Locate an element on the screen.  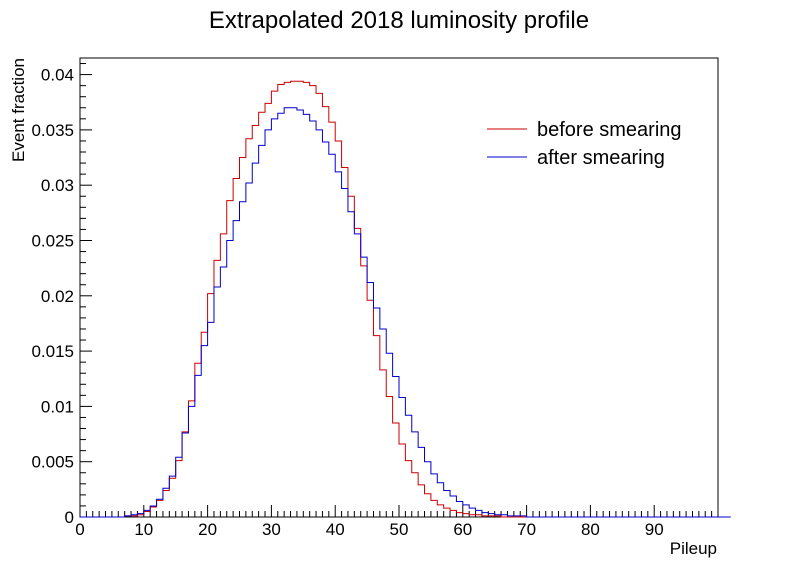
x-tick-label: 80 is located at coordinates (590, 529).